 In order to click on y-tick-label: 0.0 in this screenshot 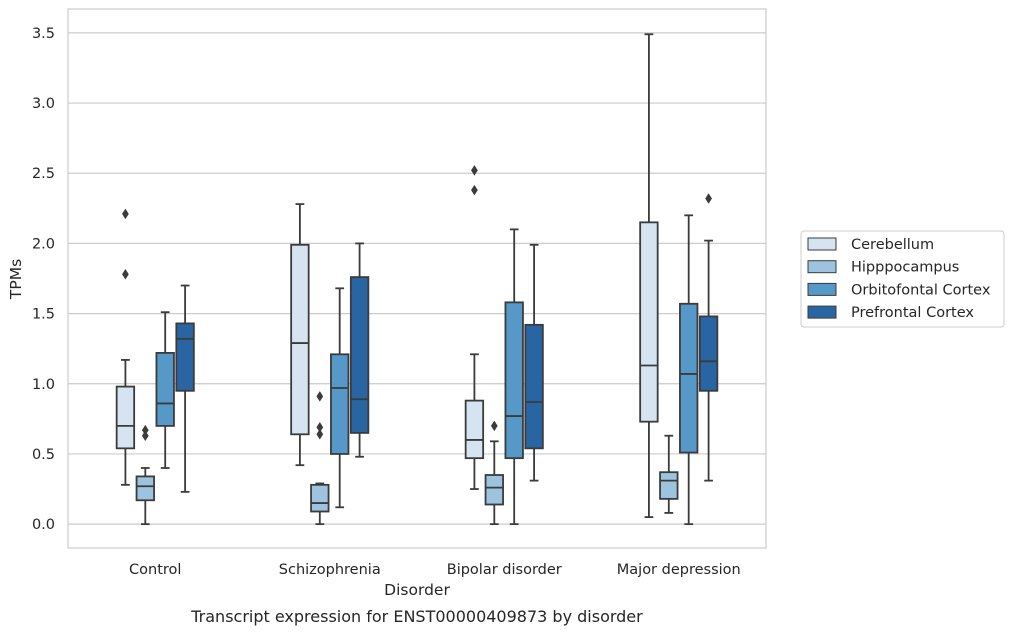, I will do `click(43, 525)`.